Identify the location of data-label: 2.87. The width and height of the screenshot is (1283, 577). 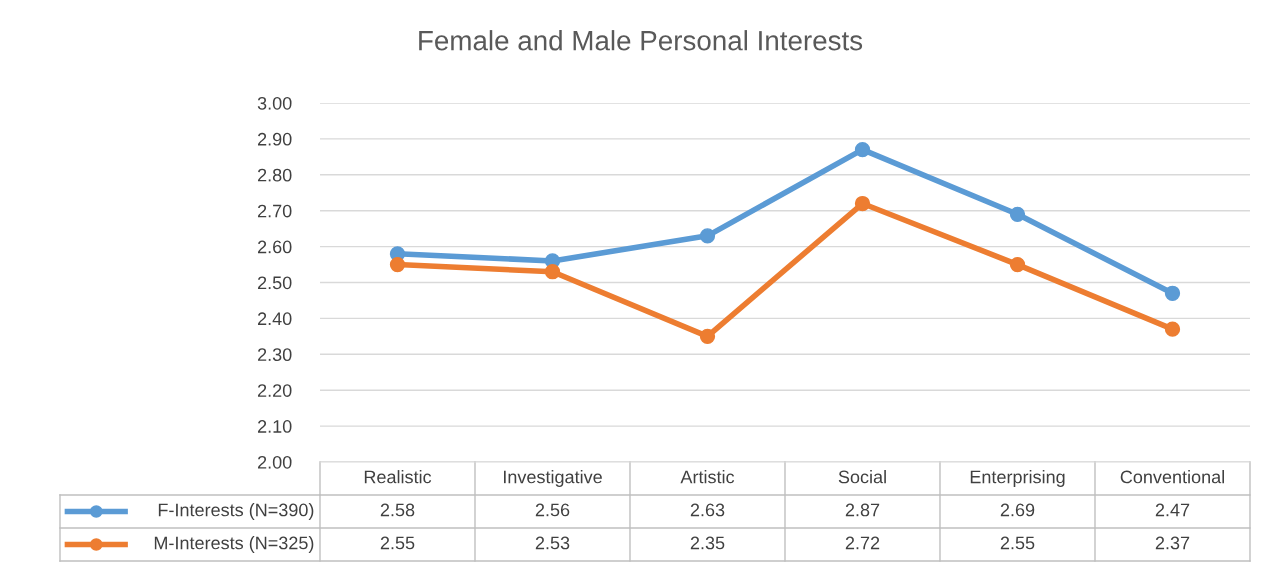
(862, 510).